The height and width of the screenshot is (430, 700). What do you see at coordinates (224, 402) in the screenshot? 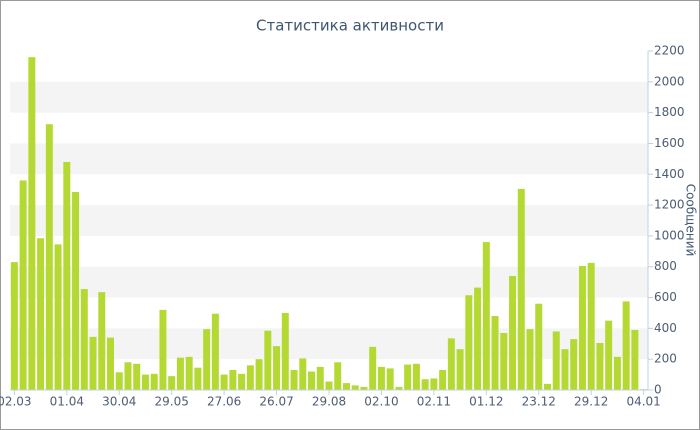
I see `x-tick-label: 27.06` at bounding box center [224, 402].